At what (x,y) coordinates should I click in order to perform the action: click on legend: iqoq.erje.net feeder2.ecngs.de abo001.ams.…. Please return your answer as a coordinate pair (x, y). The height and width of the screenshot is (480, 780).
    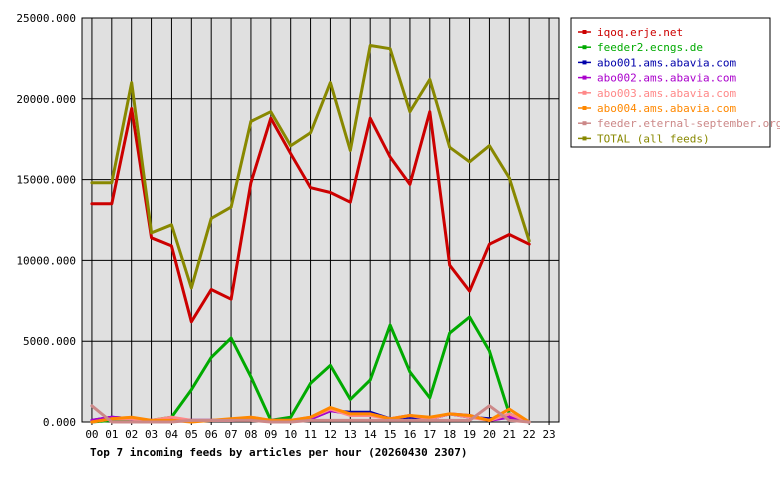
    Looking at the image, I should click on (675, 82).